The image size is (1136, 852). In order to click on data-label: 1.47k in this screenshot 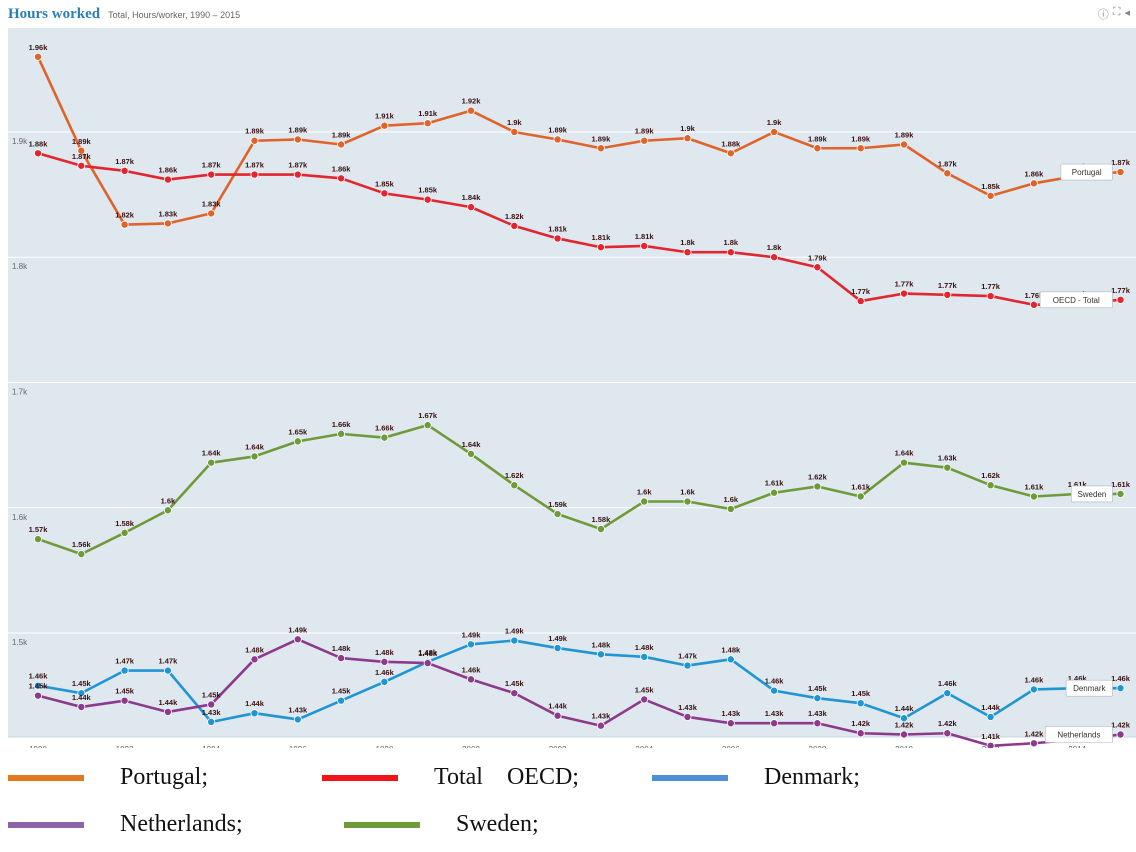, I will do `click(125, 661)`.